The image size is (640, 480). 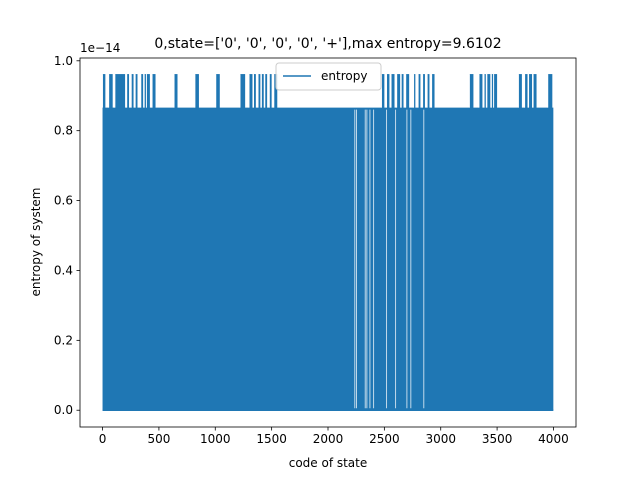 I want to click on legend-box, so click(x=328, y=76).